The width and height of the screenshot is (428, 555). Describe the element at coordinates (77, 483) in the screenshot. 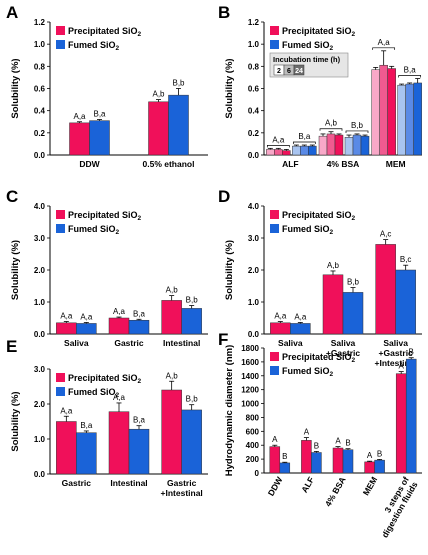

I see `x-tick-label: Gastric` at that location.